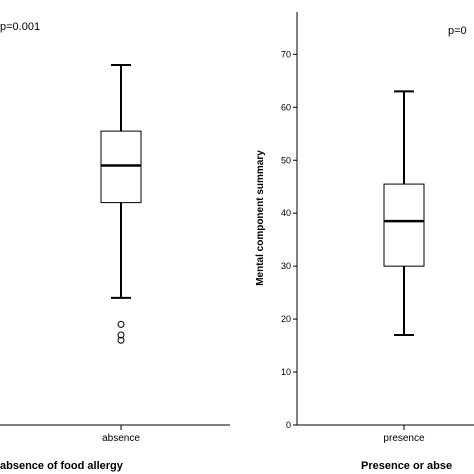 The image size is (474, 474). Describe the element at coordinates (286, 372) in the screenshot. I see `right-y-tick-label-10: 10` at that location.